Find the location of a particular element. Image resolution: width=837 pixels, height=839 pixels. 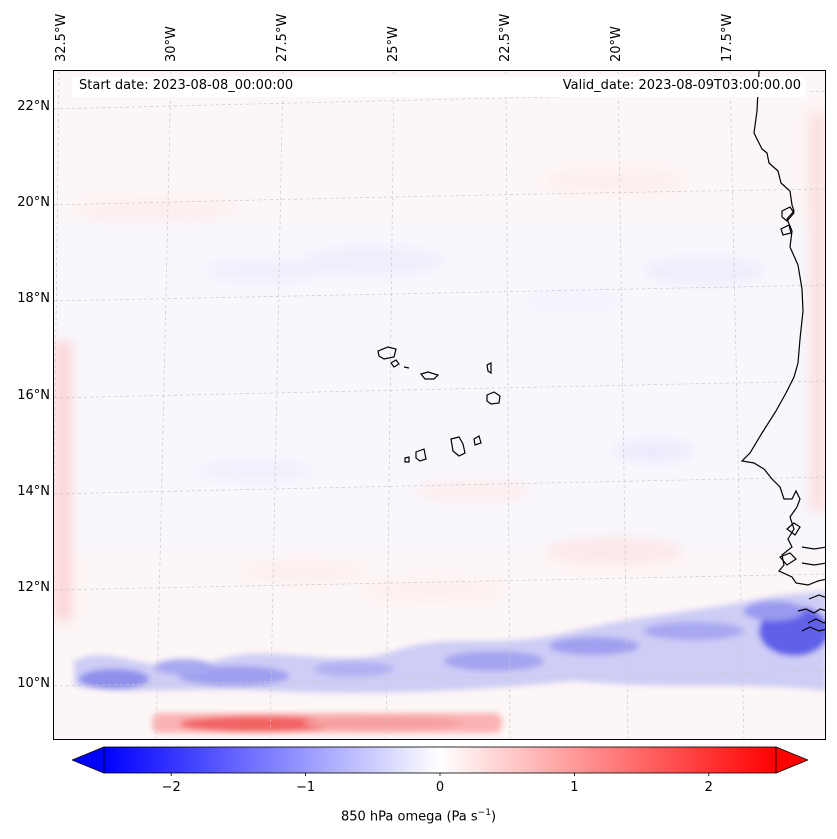

valid-date-text: Valid_date: 2023-08-09T03:00:00.00 is located at coordinates (681, 85).